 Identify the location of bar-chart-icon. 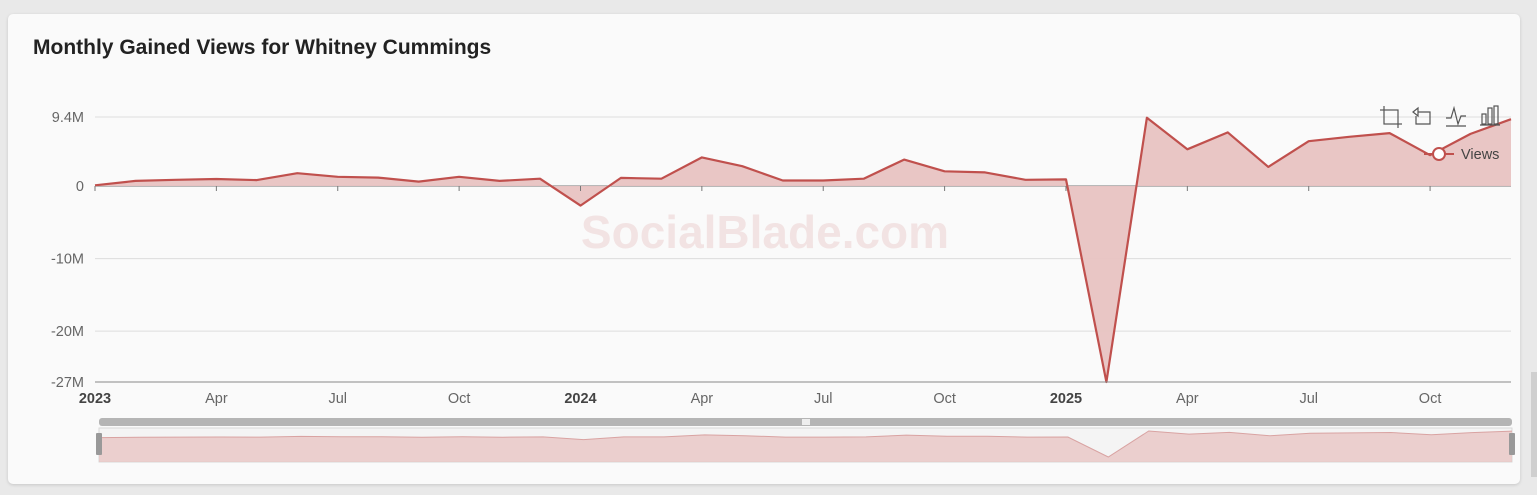
(1490, 115).